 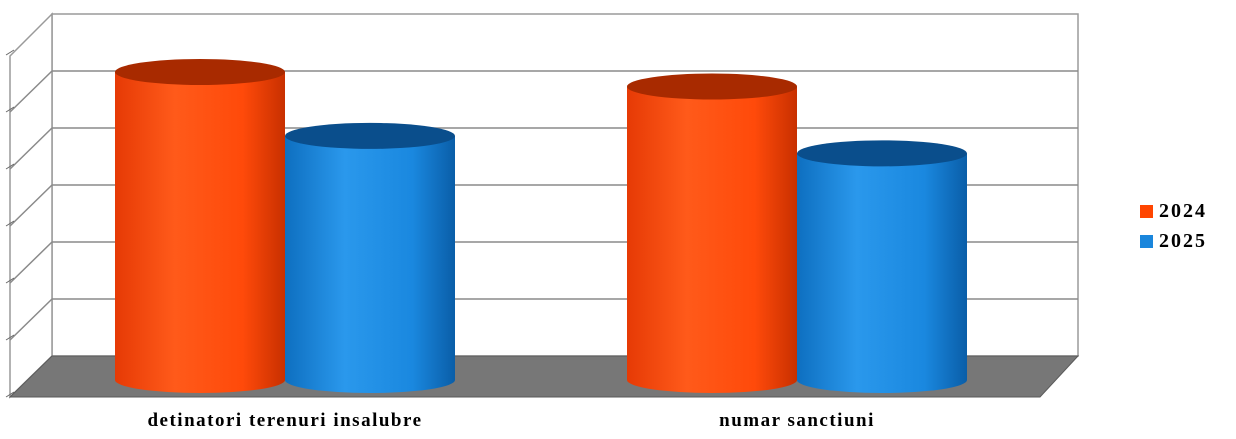 I want to click on legend-item-2024: 2024, so click(x=1173, y=211).